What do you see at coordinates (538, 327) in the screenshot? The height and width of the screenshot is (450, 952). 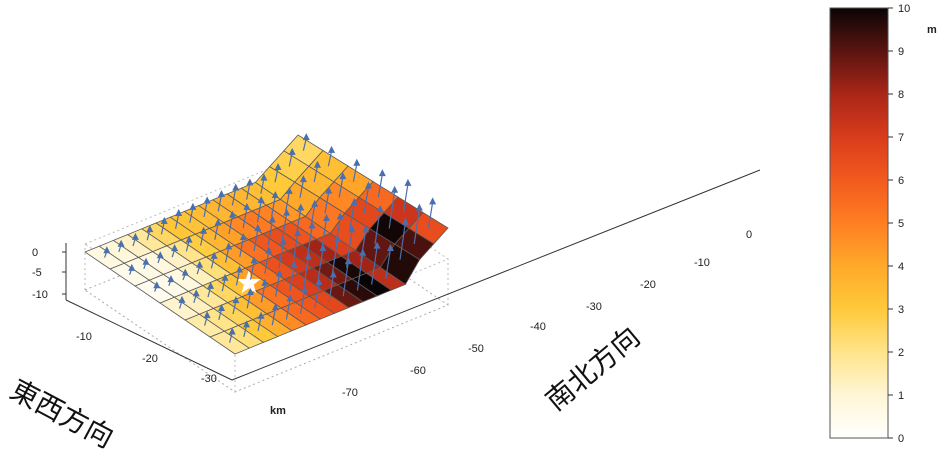 I see `ns-tick-label: -40` at bounding box center [538, 327].